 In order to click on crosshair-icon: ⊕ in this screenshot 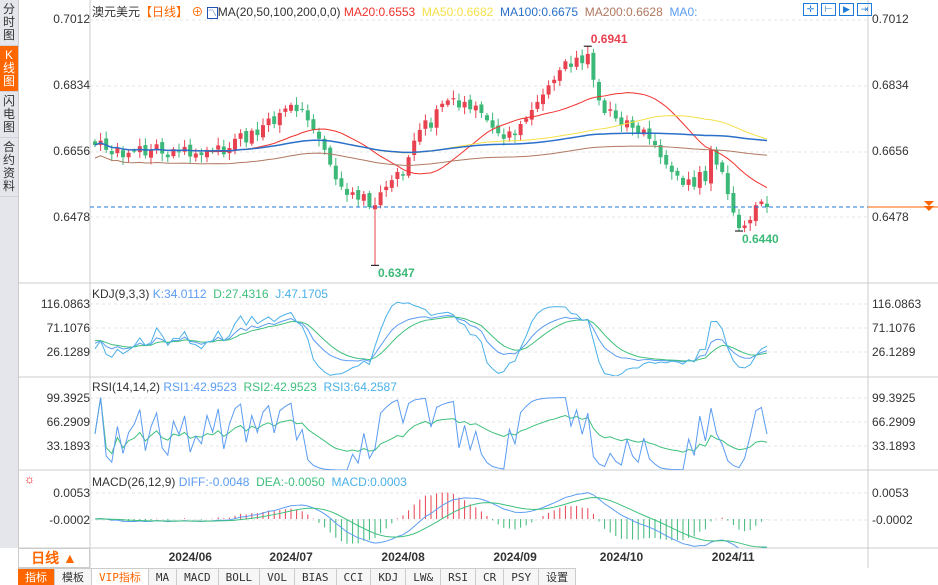, I will do `click(197, 12)`.